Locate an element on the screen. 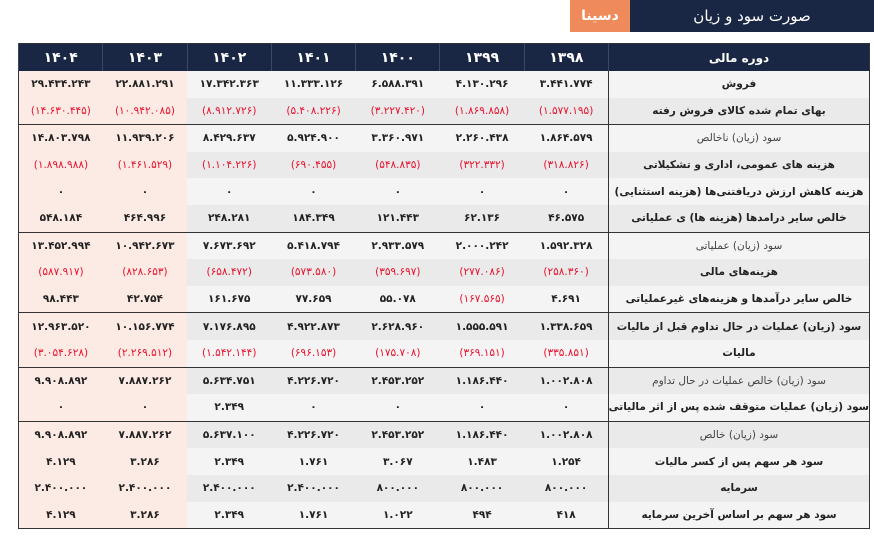 The image size is (874, 536). row-label: مالیات is located at coordinates (739, 353).